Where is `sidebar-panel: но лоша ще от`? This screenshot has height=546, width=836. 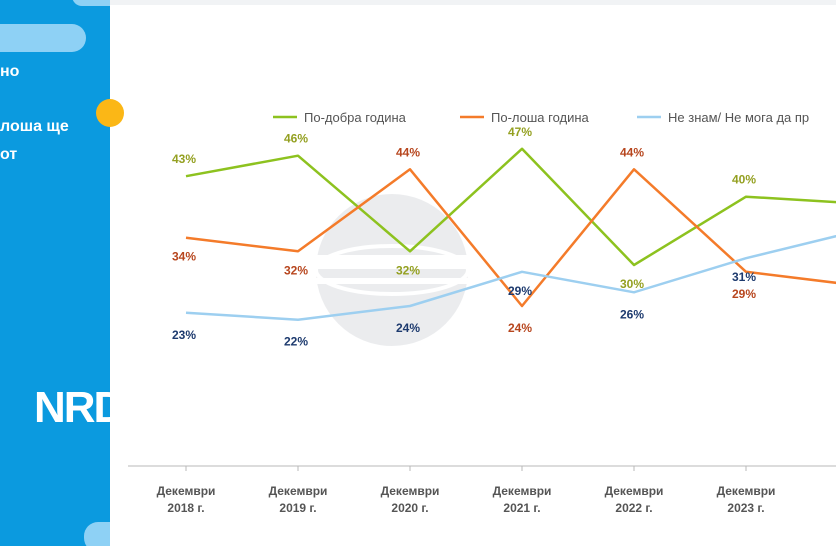
sidebar-panel: но лоша ще от is located at coordinates (55, 273).